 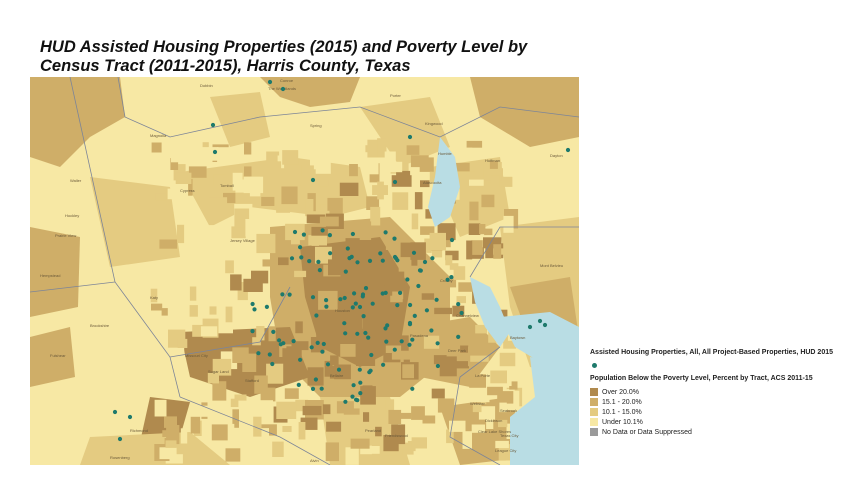 I want to click on place-label: Pasadena, so click(x=419, y=335).